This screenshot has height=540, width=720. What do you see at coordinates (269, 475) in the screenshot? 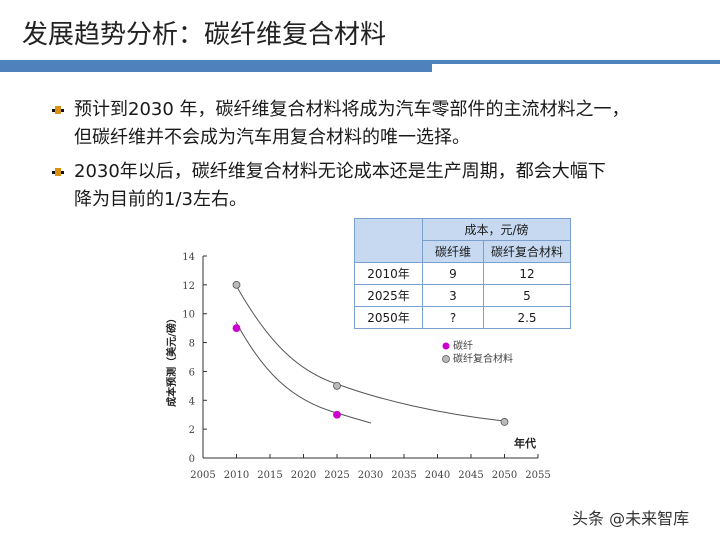
I see `svg-text: 2015` at bounding box center [269, 475].